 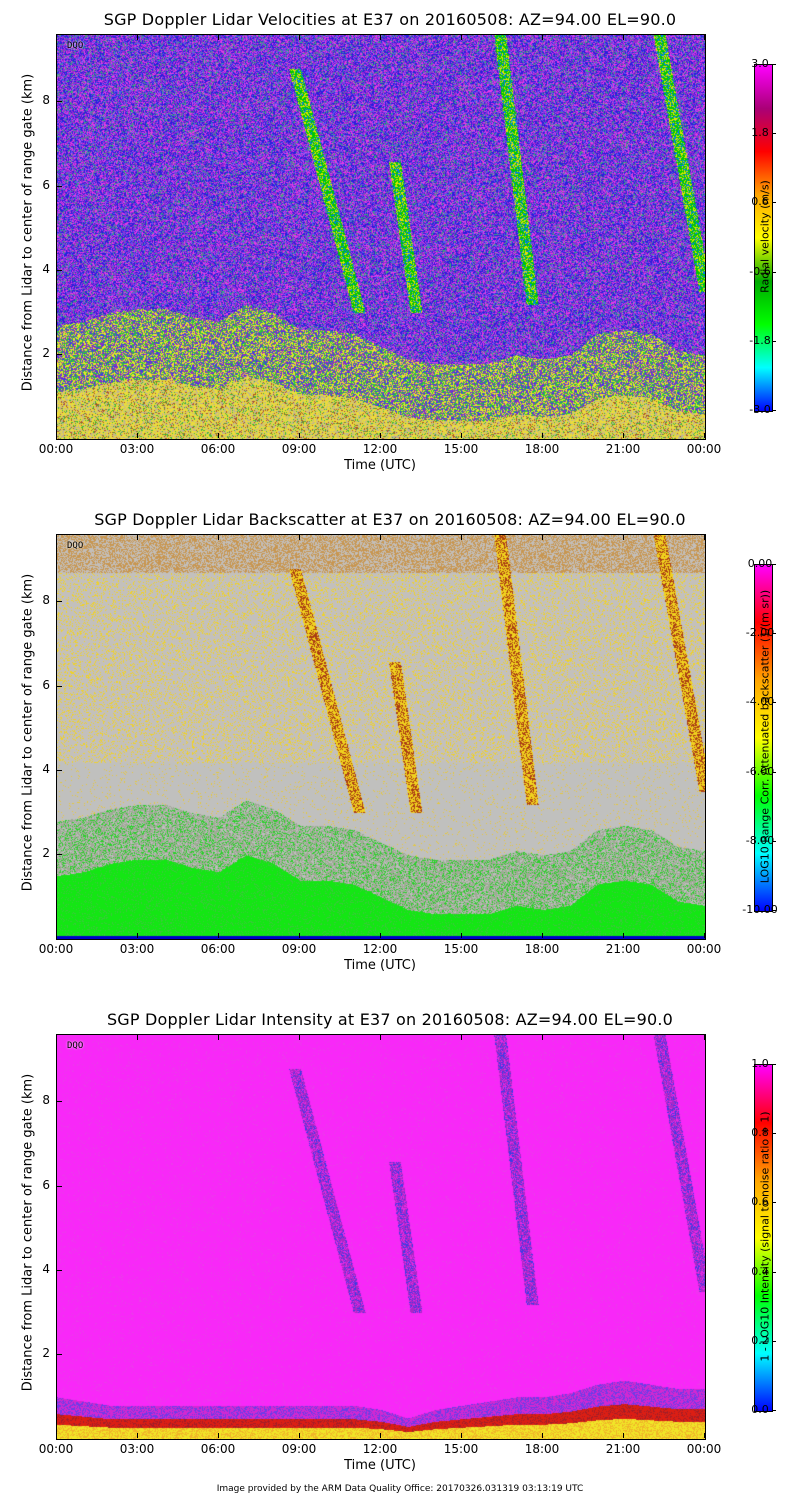 I want to click on colorbar-tick-label: -3.0, so click(x=760, y=409).